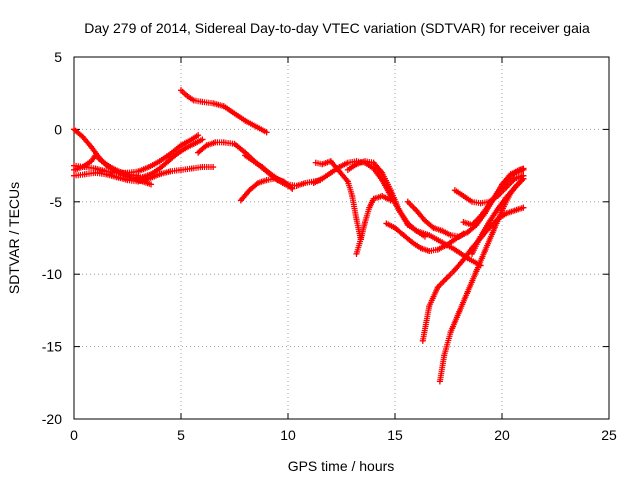 The height and width of the screenshot is (480, 640). I want to click on y-tick-labels: -20 -15 -10 -5 0 5, so click(52, 238).